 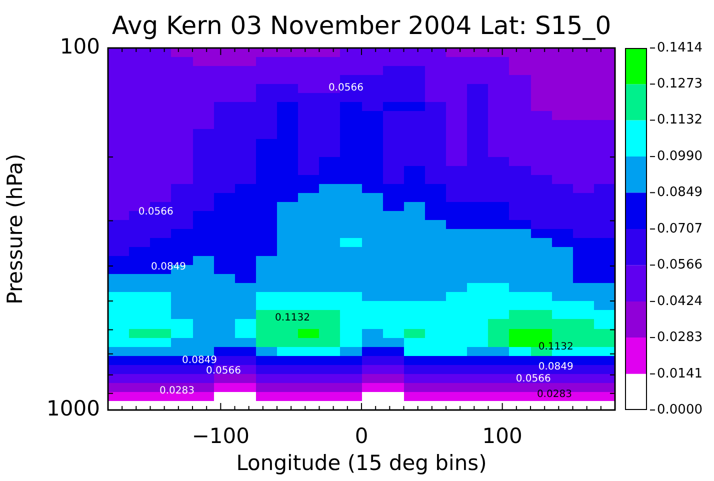 I want to click on color-bar-label: 0.1132, so click(x=679, y=120).